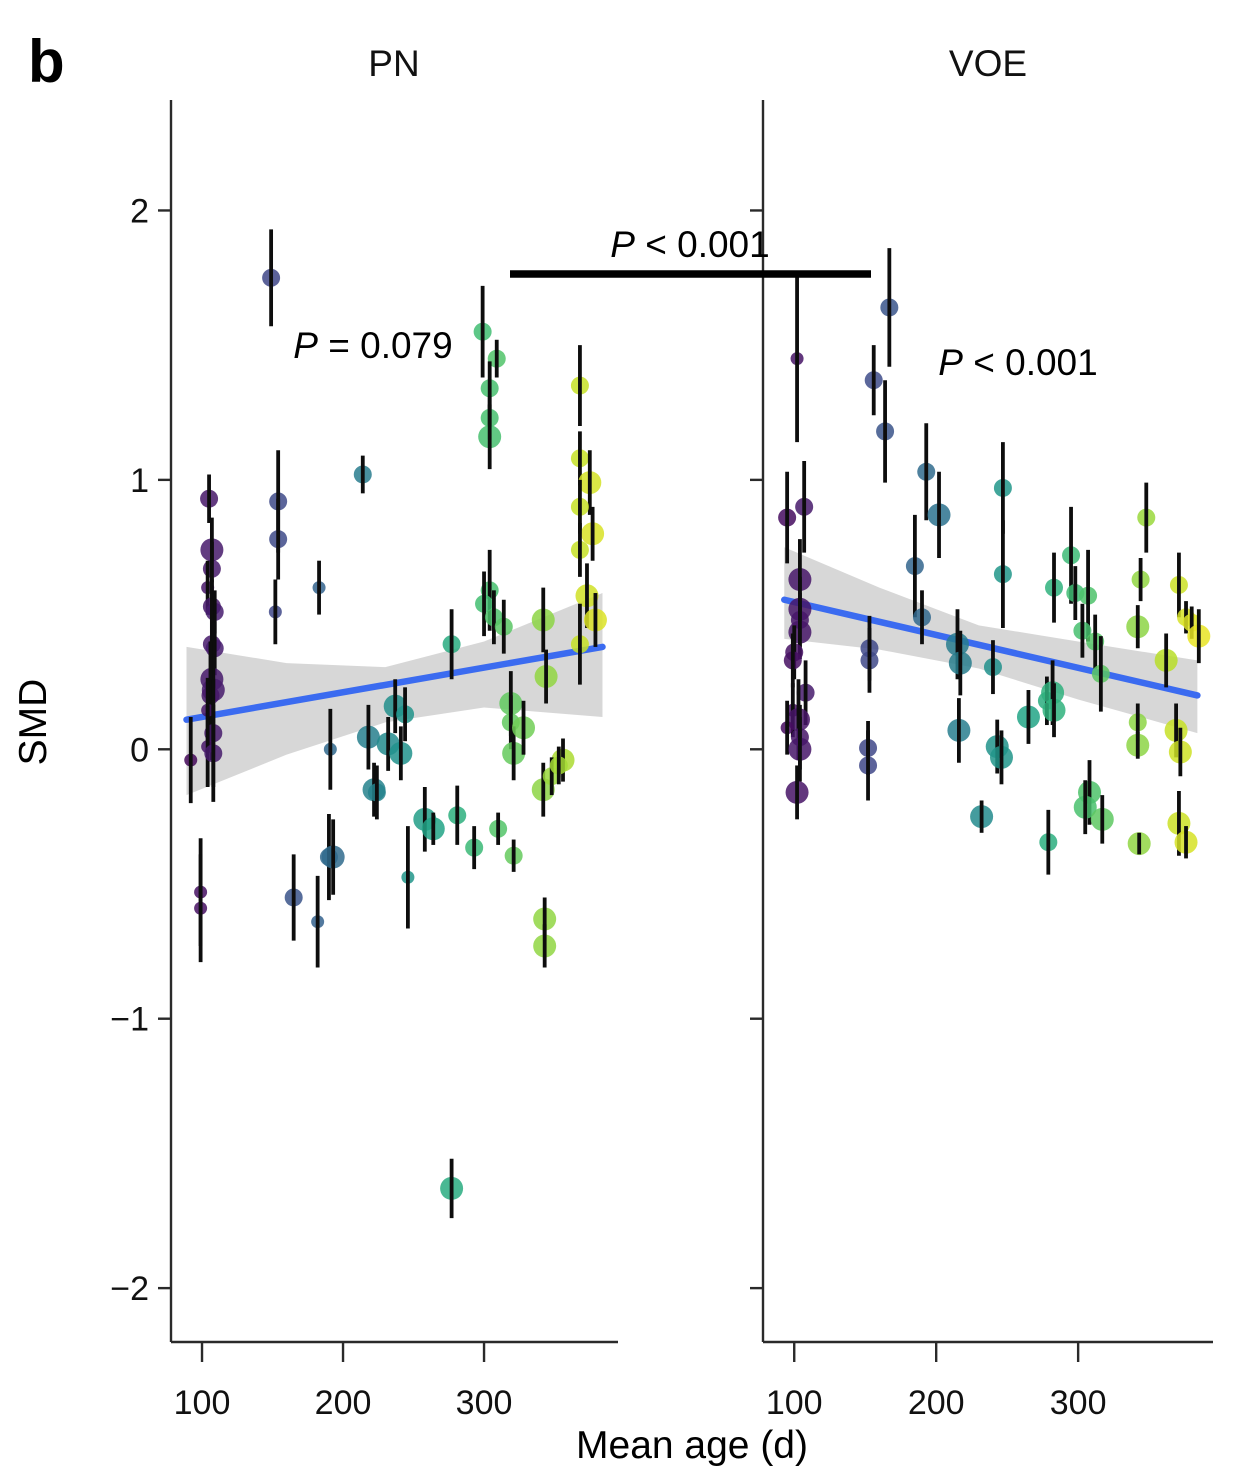 The image size is (1236, 1480). What do you see at coordinates (33, 722) in the screenshot?
I see `y-axis-label: SMD` at bounding box center [33, 722].